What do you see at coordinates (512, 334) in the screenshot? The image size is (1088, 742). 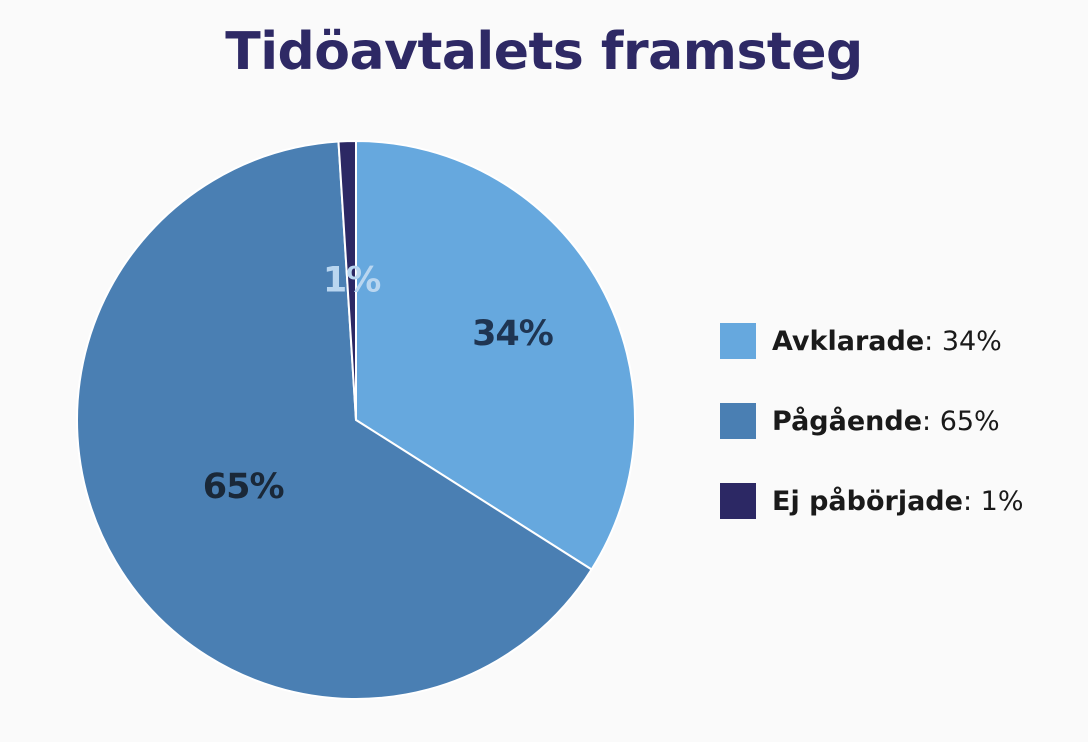 I see `slice-label-1: 34%` at bounding box center [512, 334].